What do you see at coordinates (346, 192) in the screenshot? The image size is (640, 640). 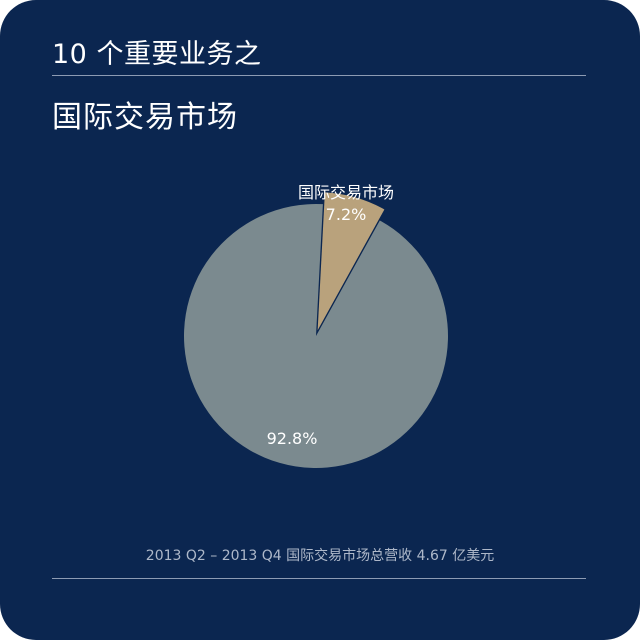 I see `slice-label-0: 国际交易市场` at bounding box center [346, 192].